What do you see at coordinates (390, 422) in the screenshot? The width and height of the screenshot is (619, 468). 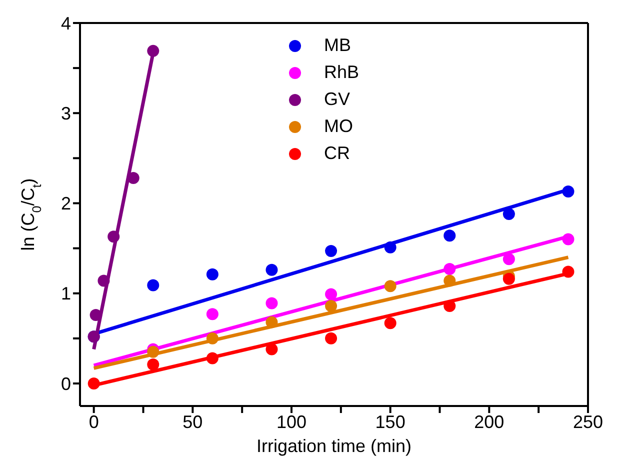 I see `x-tick-label: 150` at bounding box center [390, 422].